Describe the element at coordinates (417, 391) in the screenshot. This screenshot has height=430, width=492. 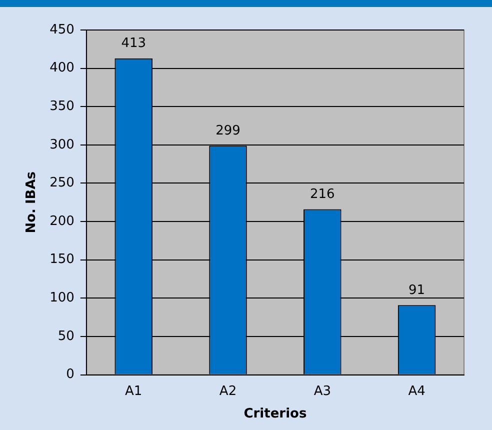
I see `x-tick-label: A4` at that location.